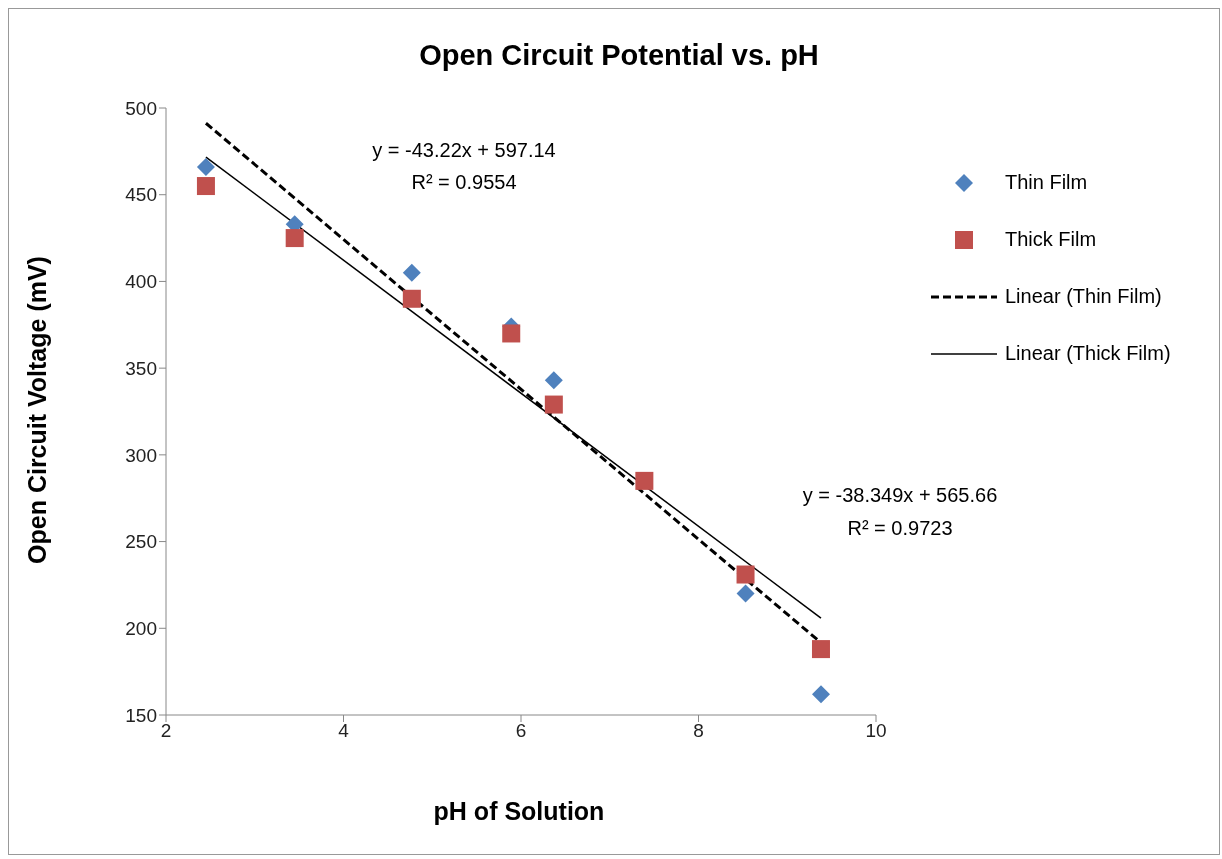 Image resolution: width=1222 pixels, height=859 pixels. What do you see at coordinates (141, 368) in the screenshot?
I see `y-tick-label: 350` at bounding box center [141, 368].